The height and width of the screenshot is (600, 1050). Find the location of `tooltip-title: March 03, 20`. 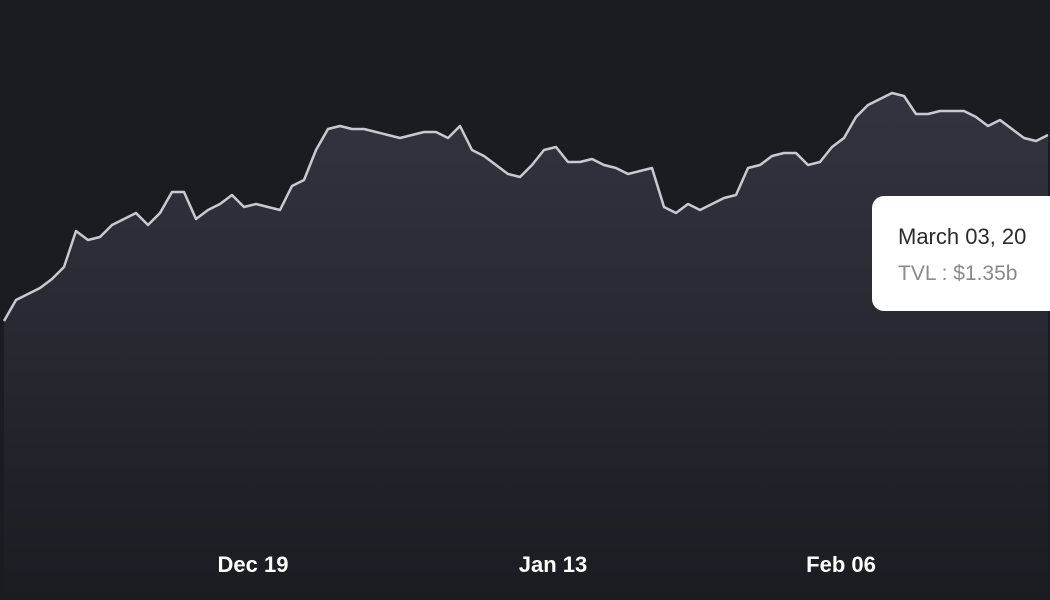

tooltip-title: March 03, 20 is located at coordinates (962, 236).